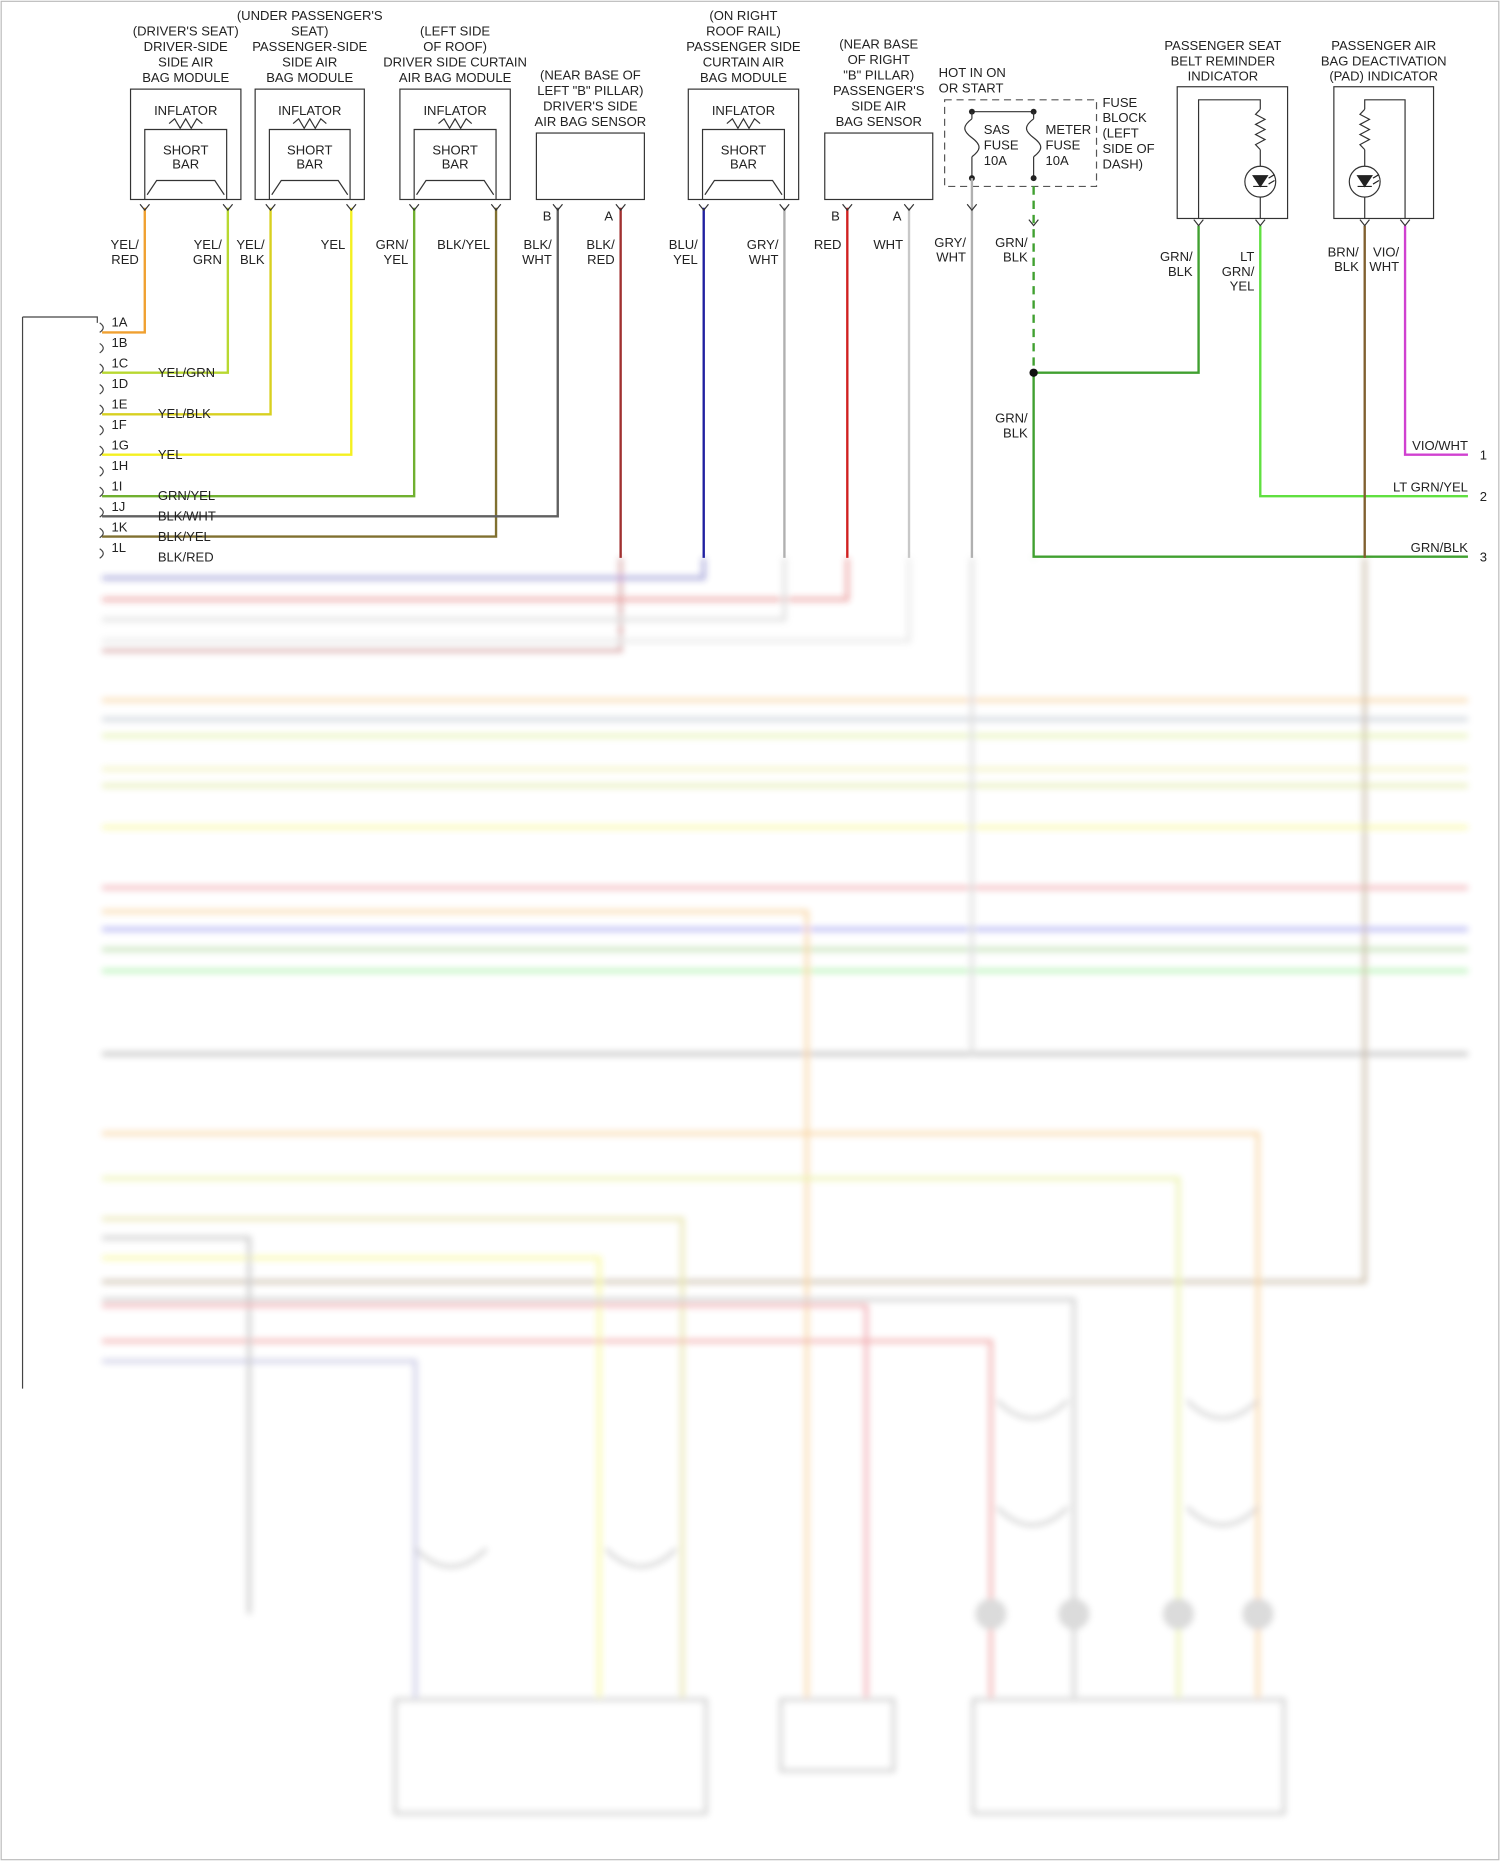 This screenshot has width=1500, height=1861. What do you see at coordinates (1383, 76) in the screenshot?
I see `indicator-label: (PAD) INDICATOR` at bounding box center [1383, 76].